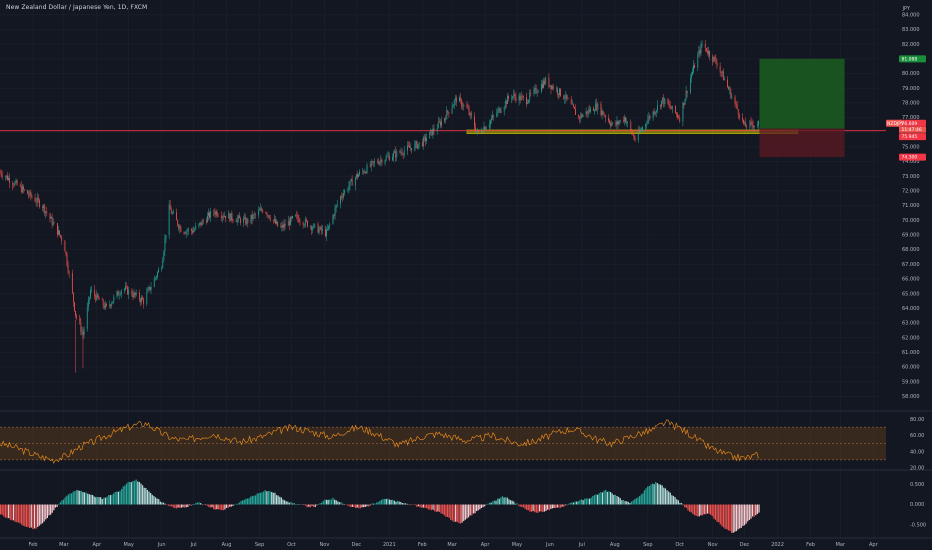 This screenshot has width=932, height=550. I want to click on time-tick-label: Feb, so click(33, 545).